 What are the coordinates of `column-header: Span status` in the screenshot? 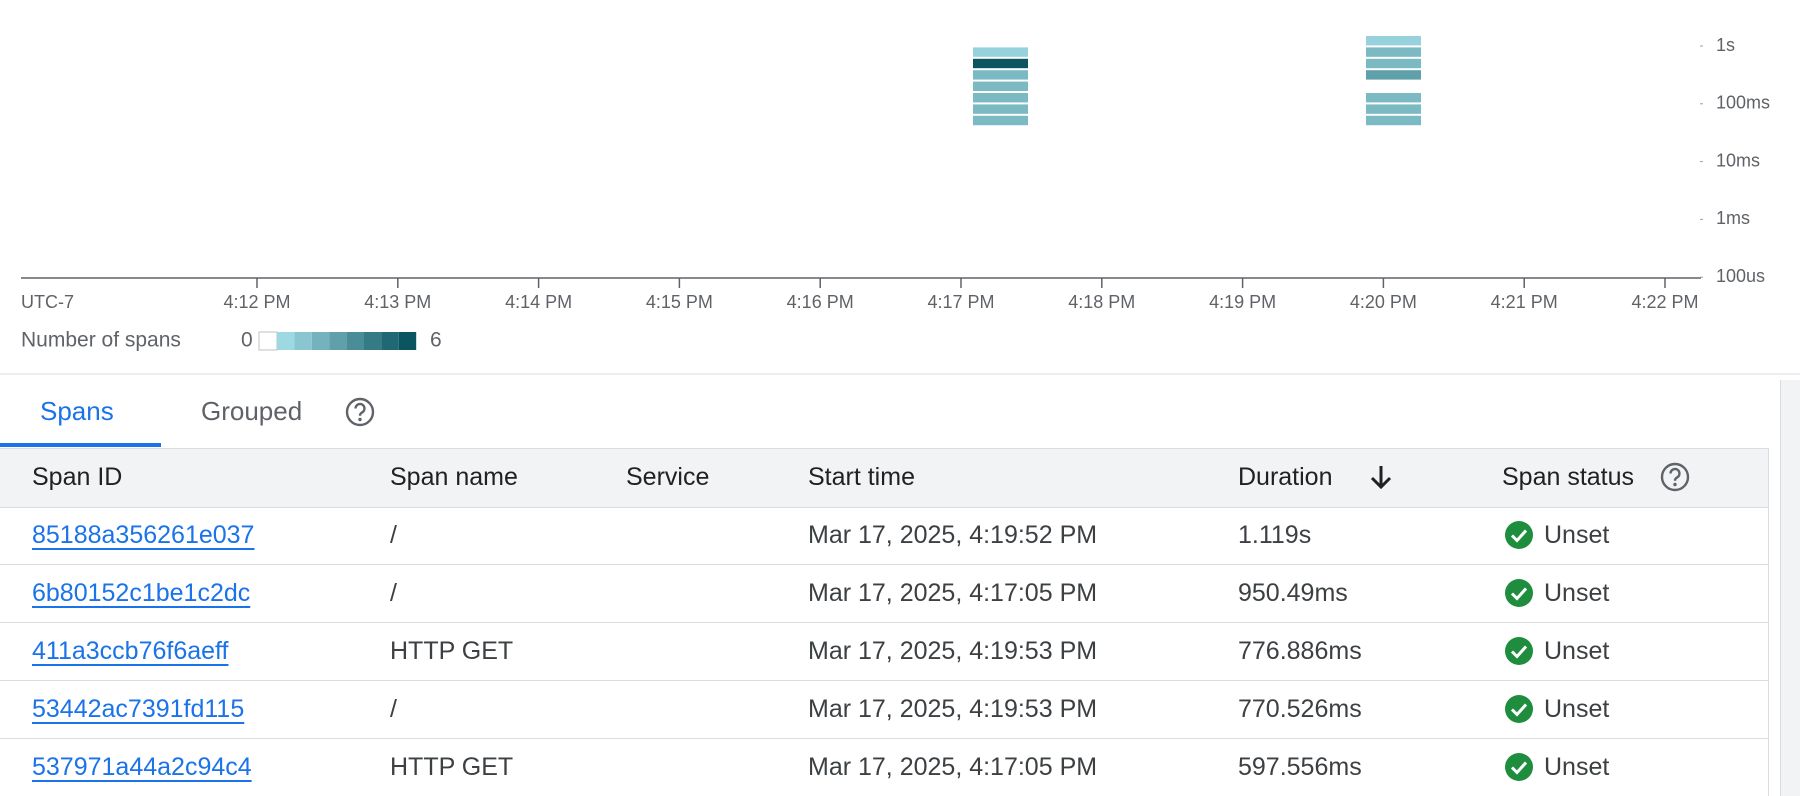 It's located at (1568, 477).